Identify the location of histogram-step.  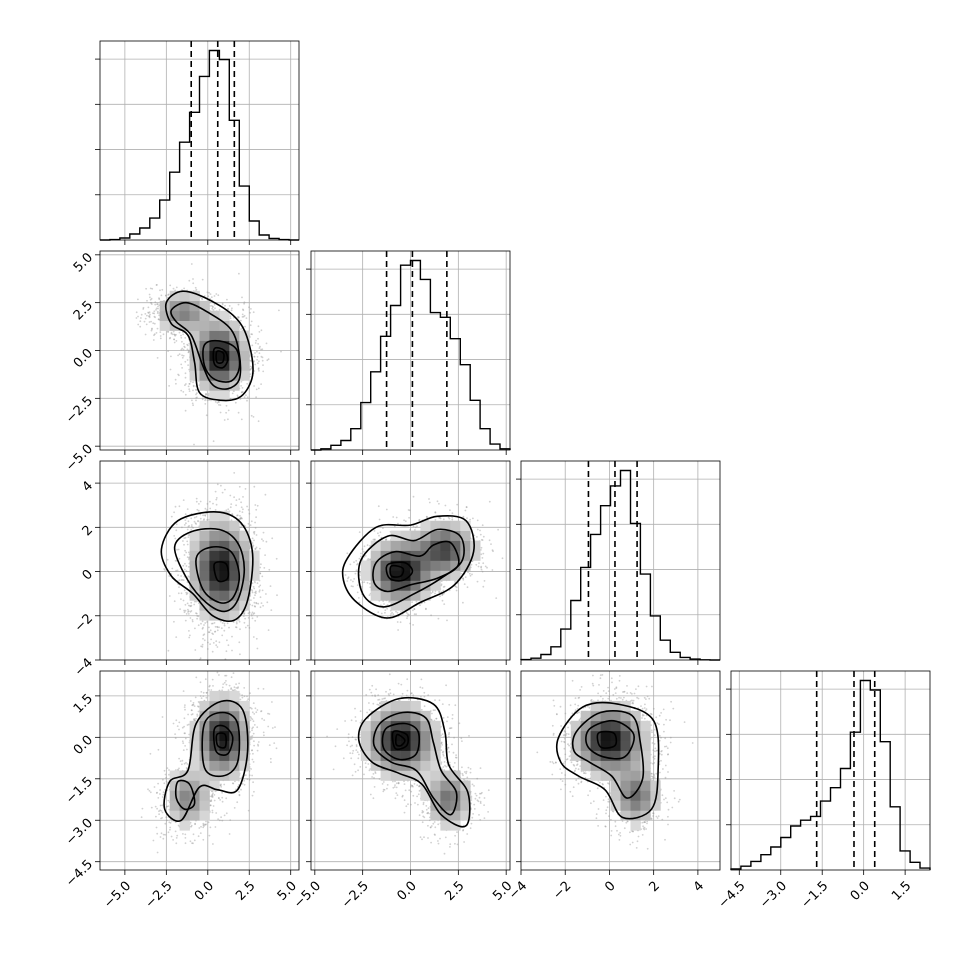
(830, 774).